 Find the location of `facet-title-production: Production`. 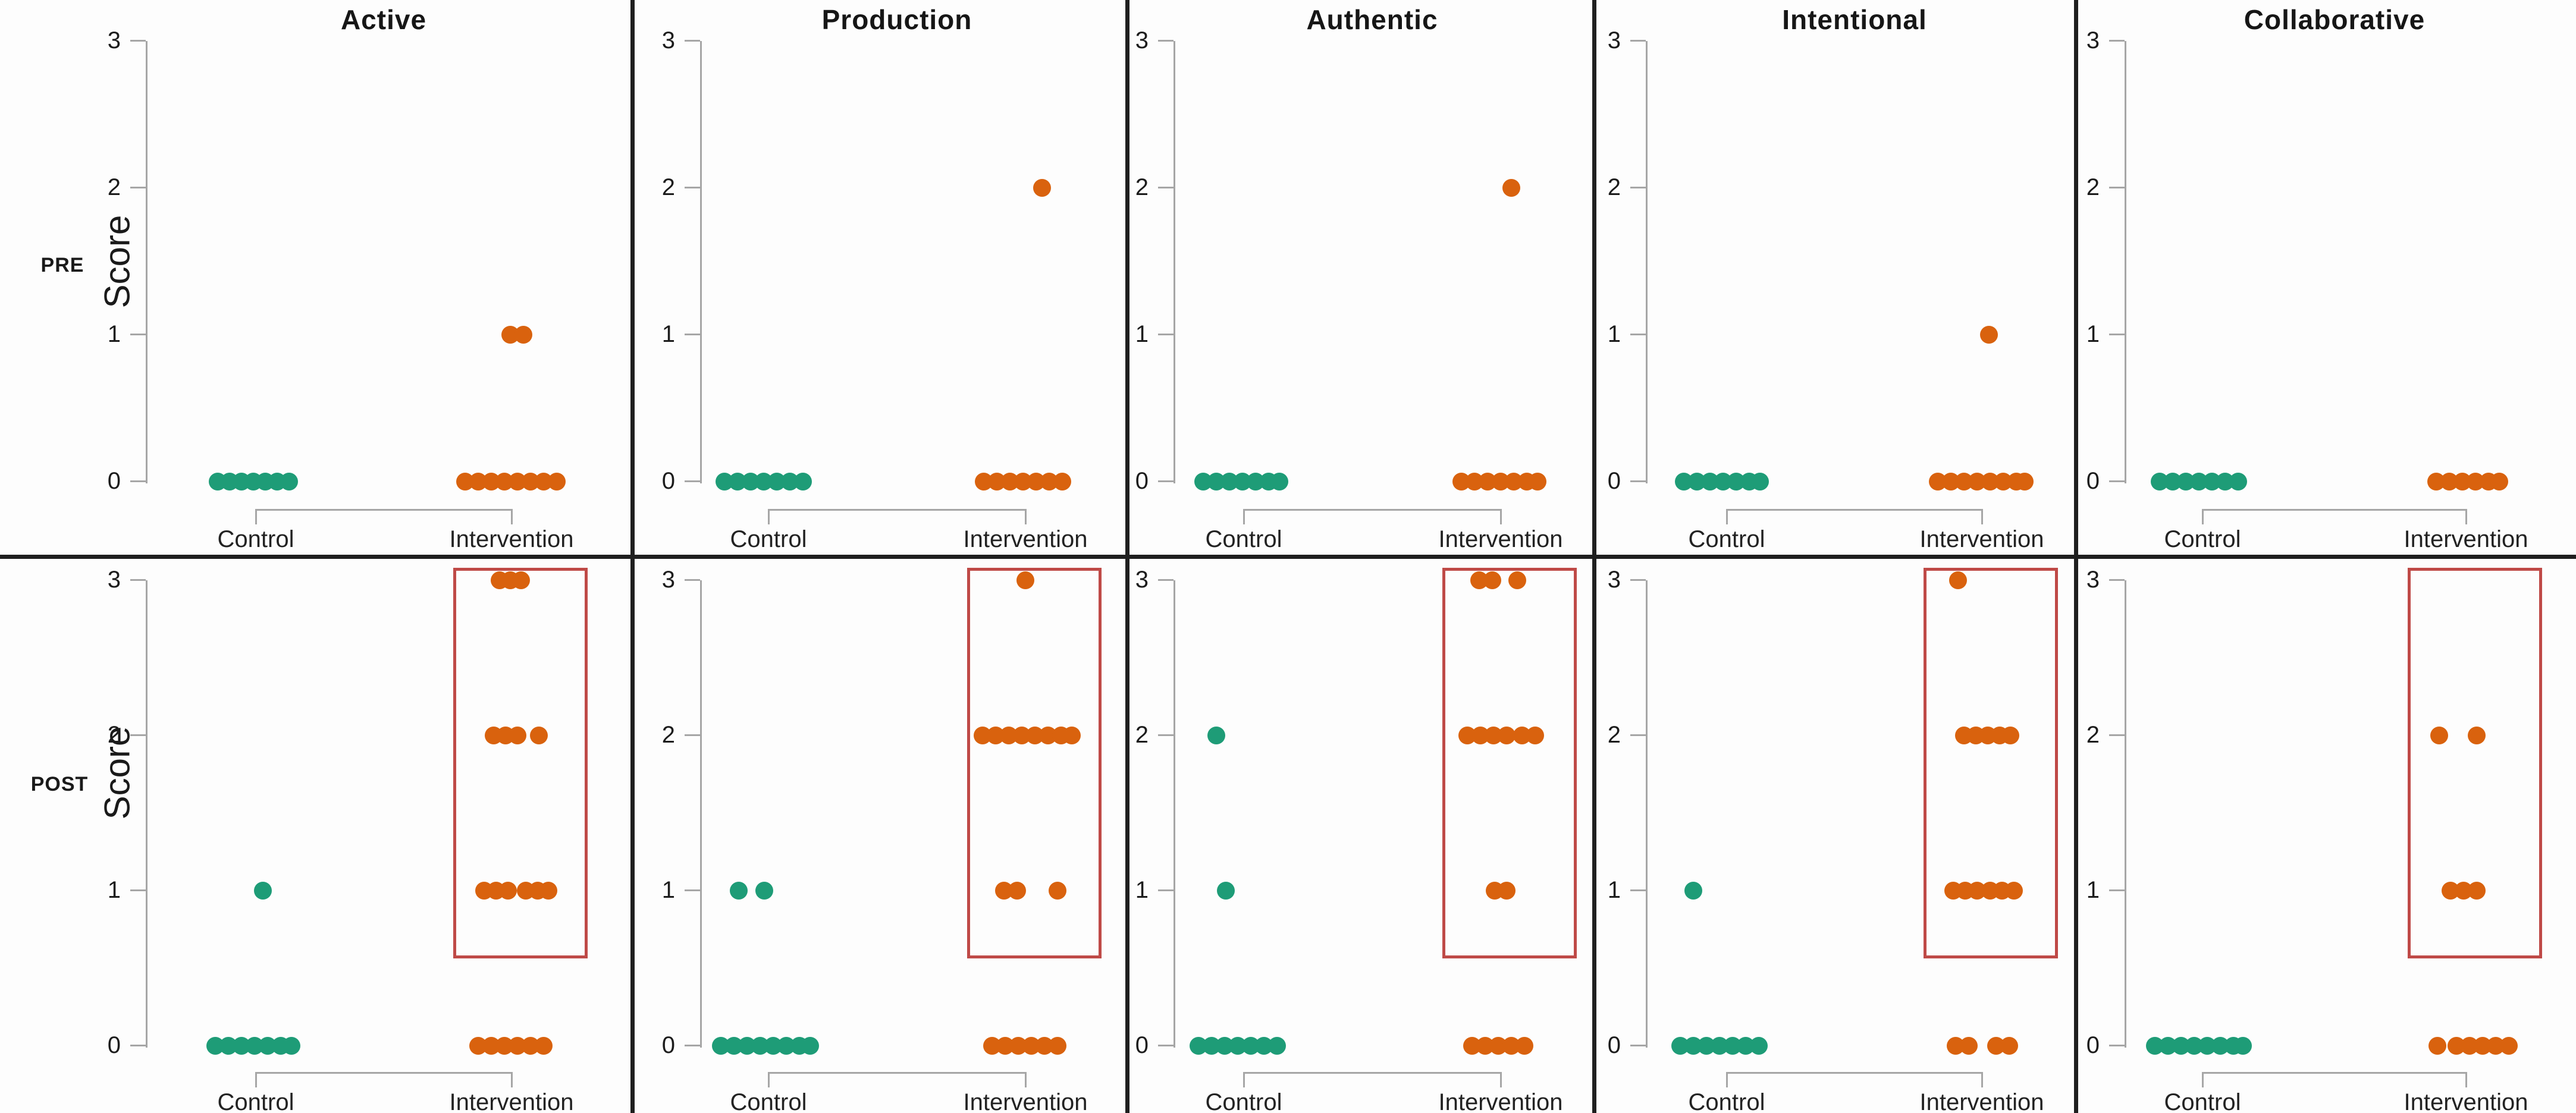

facet-title-production: Production is located at coordinates (896, 19).